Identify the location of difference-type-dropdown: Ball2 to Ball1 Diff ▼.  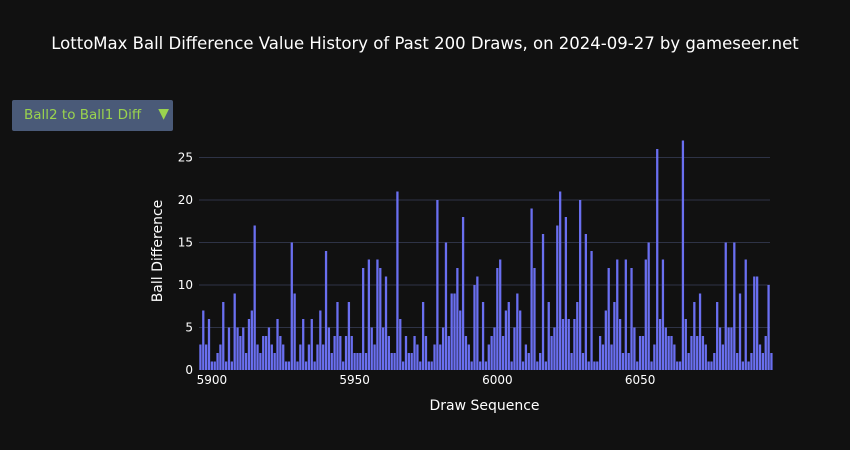
(92, 115).